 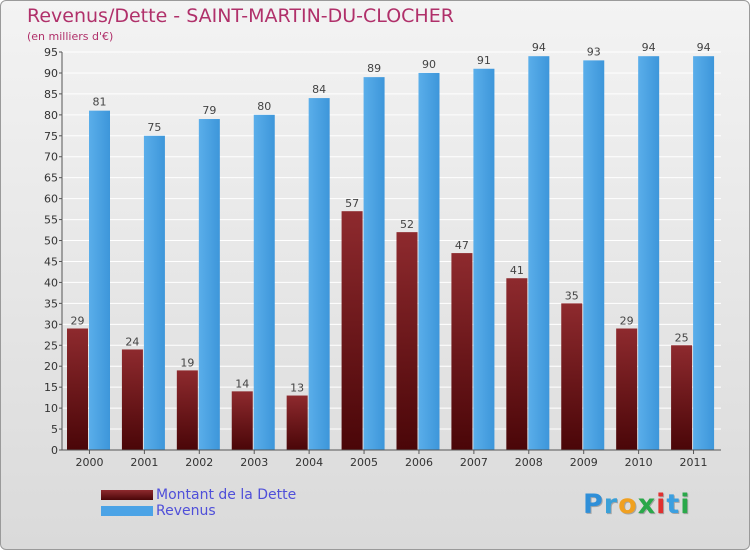 I want to click on logo-letter: t, so click(x=673, y=504).